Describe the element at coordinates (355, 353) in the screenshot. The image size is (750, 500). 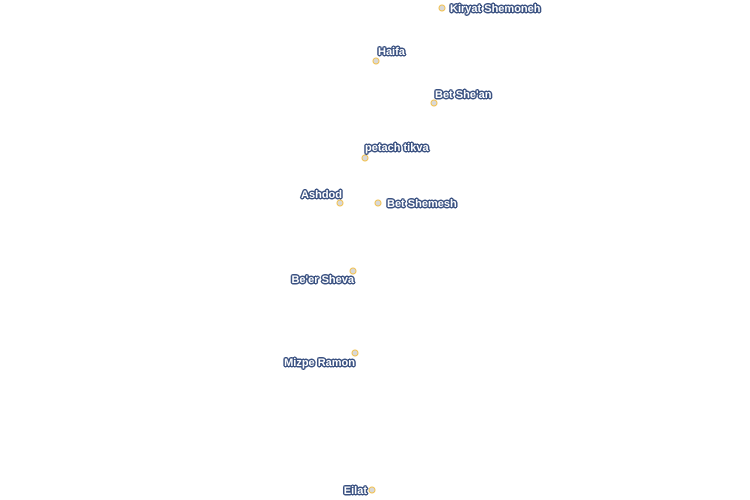
I see `city-marker-mizpe-ramon` at that location.